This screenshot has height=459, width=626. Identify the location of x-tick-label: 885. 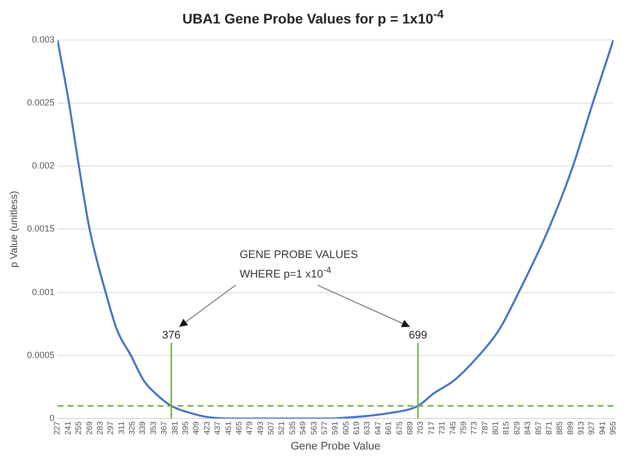
(559, 427).